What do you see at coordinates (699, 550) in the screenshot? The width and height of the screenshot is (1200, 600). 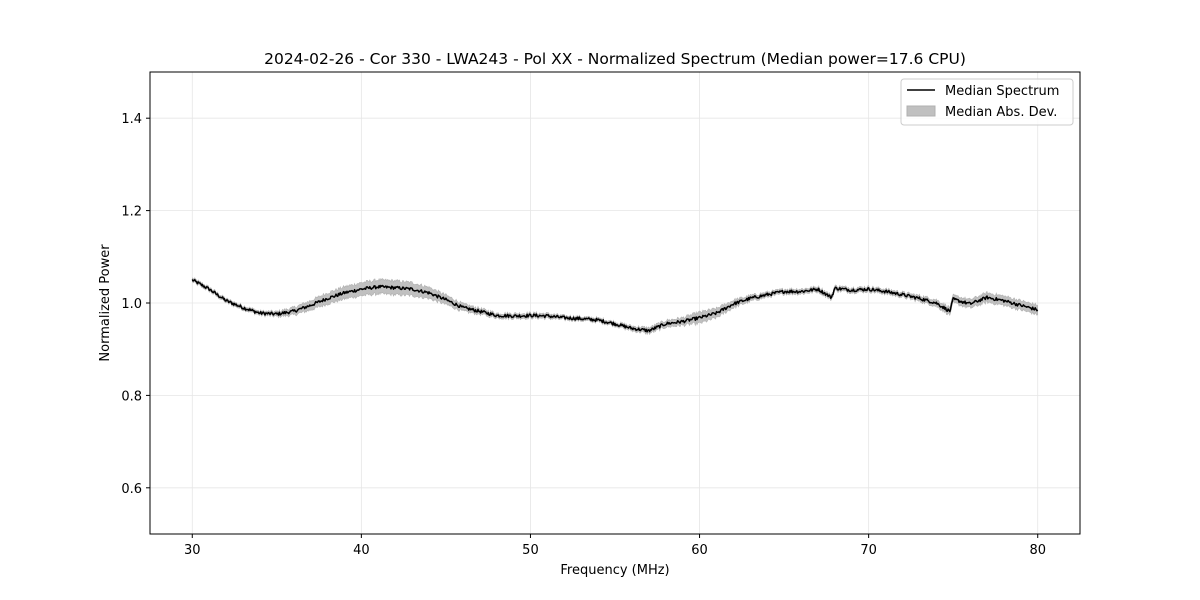 I see `x-tick-label: 60` at bounding box center [699, 550].